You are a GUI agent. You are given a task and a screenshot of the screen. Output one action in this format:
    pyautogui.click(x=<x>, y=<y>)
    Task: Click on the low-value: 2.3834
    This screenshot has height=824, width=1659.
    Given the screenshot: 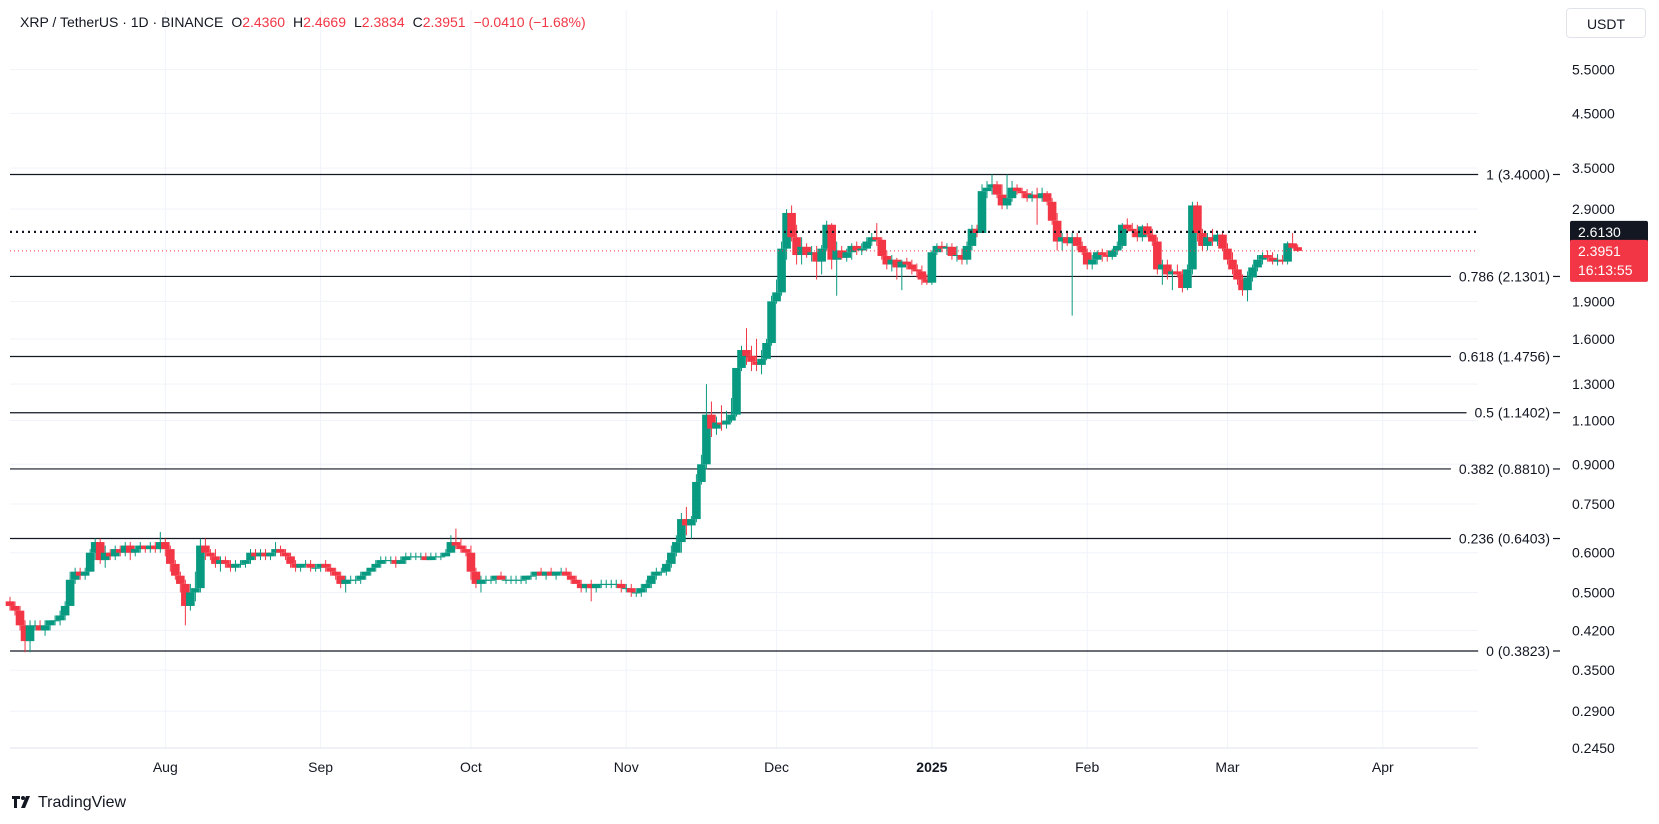 What is the action you would take?
    pyautogui.click(x=383, y=22)
    